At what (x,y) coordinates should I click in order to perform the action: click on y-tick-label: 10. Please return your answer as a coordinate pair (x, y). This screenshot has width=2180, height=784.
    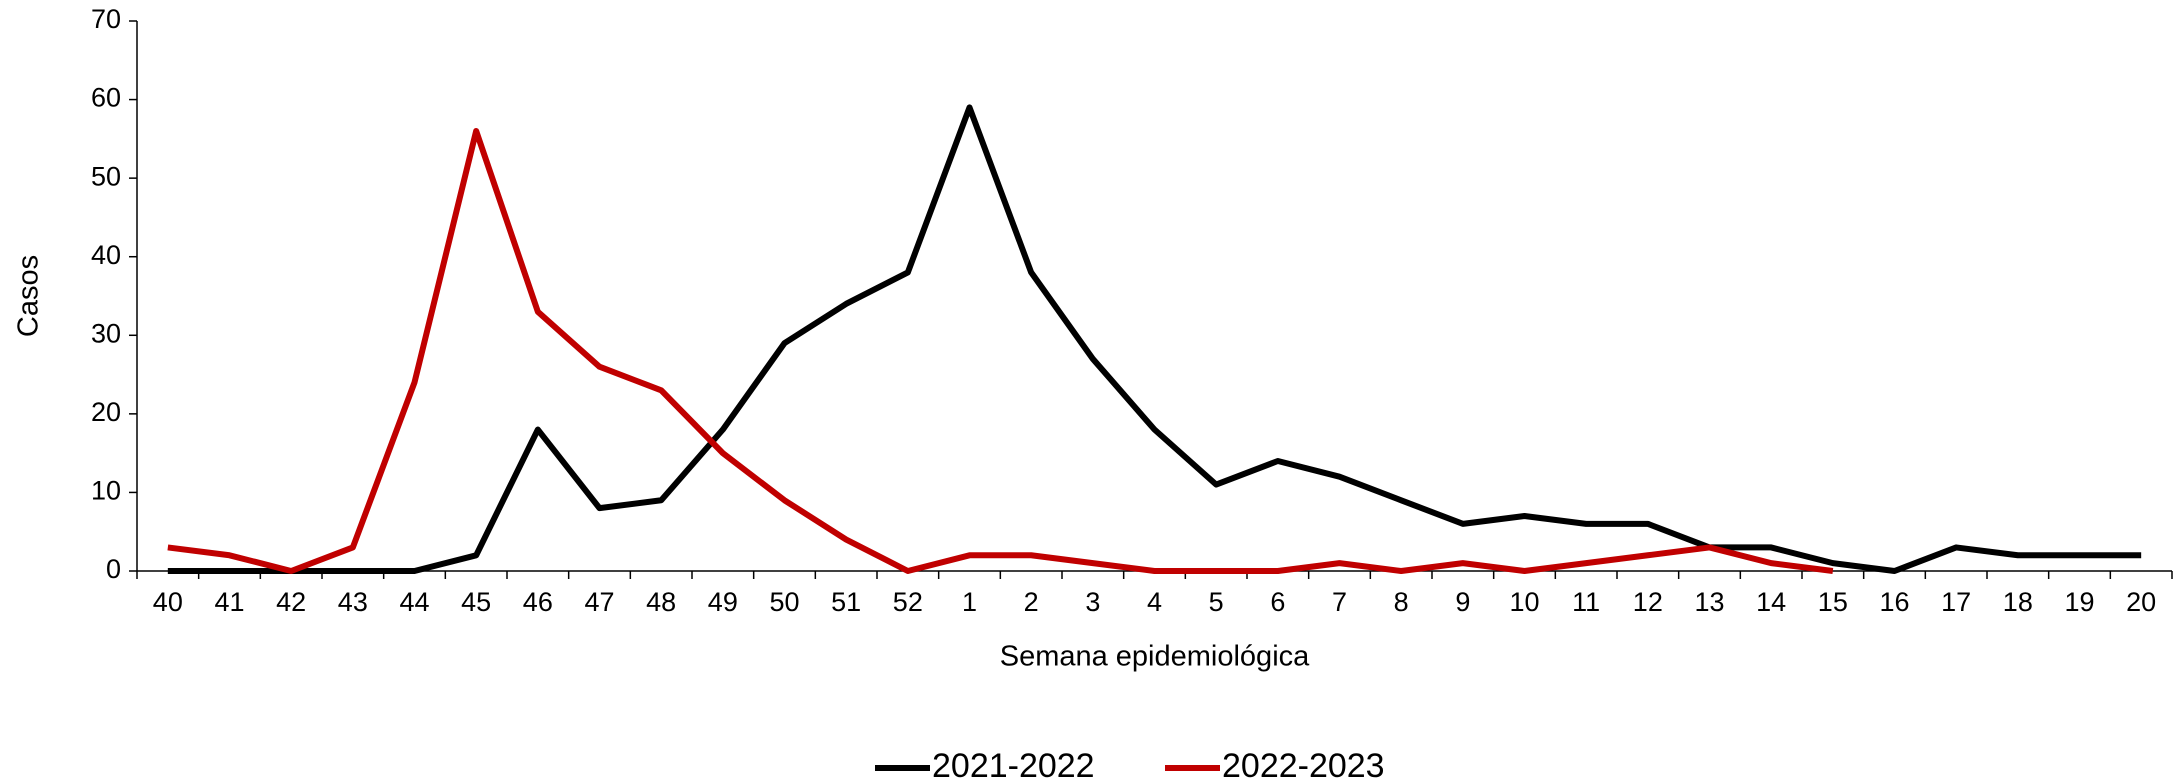
    Looking at the image, I should click on (106, 491).